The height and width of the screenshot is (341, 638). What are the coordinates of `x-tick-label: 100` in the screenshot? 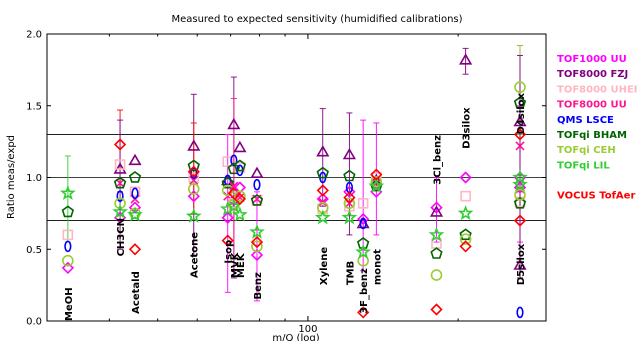 It's located at (307, 329).